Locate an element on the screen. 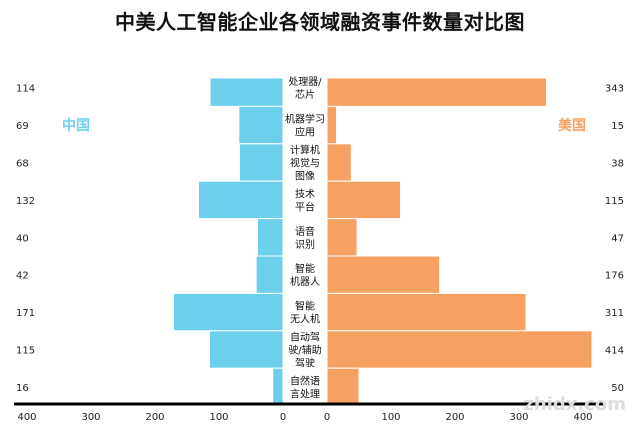  value-label-usa: 311 is located at coordinates (614, 313).